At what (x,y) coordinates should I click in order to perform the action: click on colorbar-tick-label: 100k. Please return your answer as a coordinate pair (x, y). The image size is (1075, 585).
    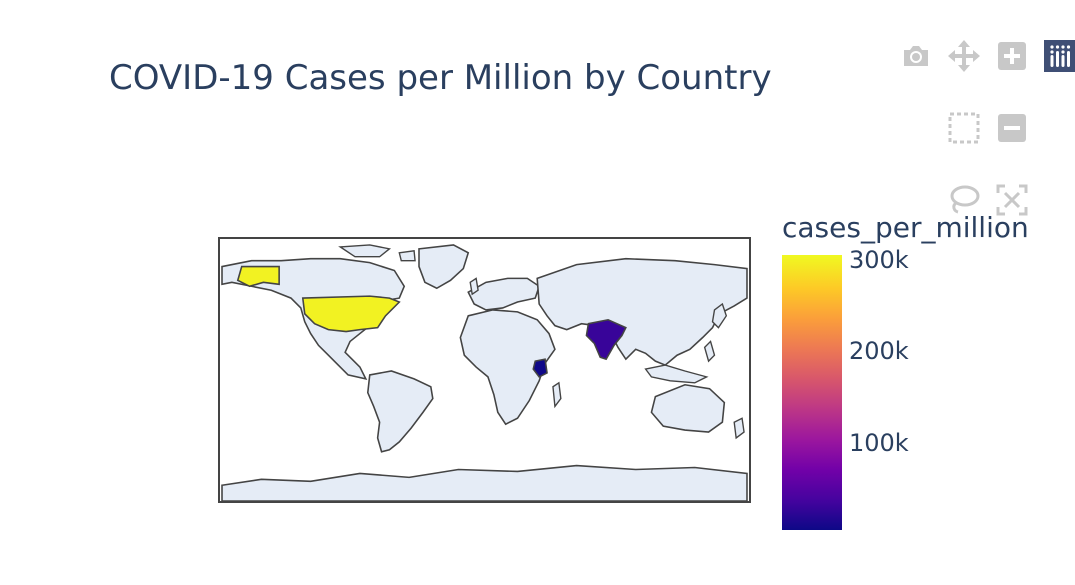
    Looking at the image, I should click on (879, 442).